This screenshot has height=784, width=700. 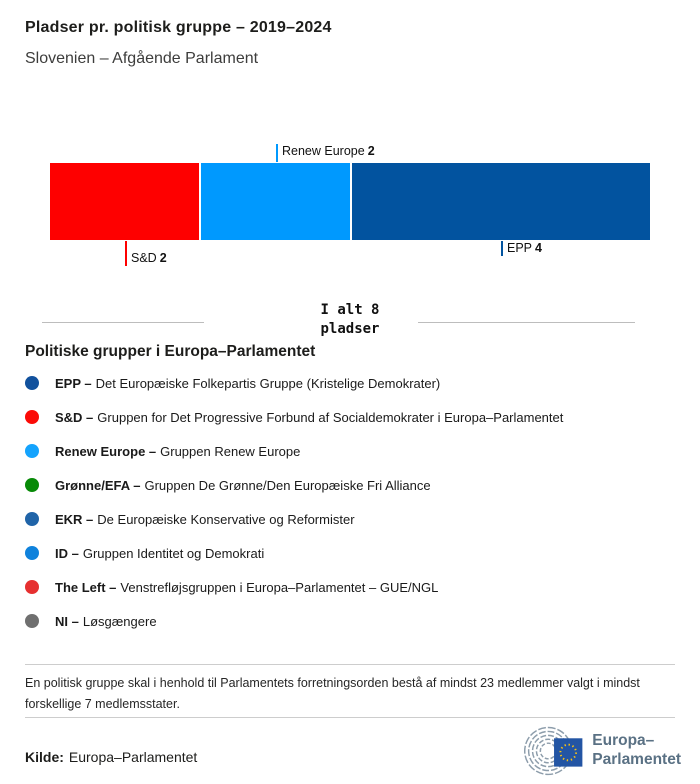 I want to click on legend-item-id: ID – Gruppen Identitet og Demokrati, so click(x=352, y=553).